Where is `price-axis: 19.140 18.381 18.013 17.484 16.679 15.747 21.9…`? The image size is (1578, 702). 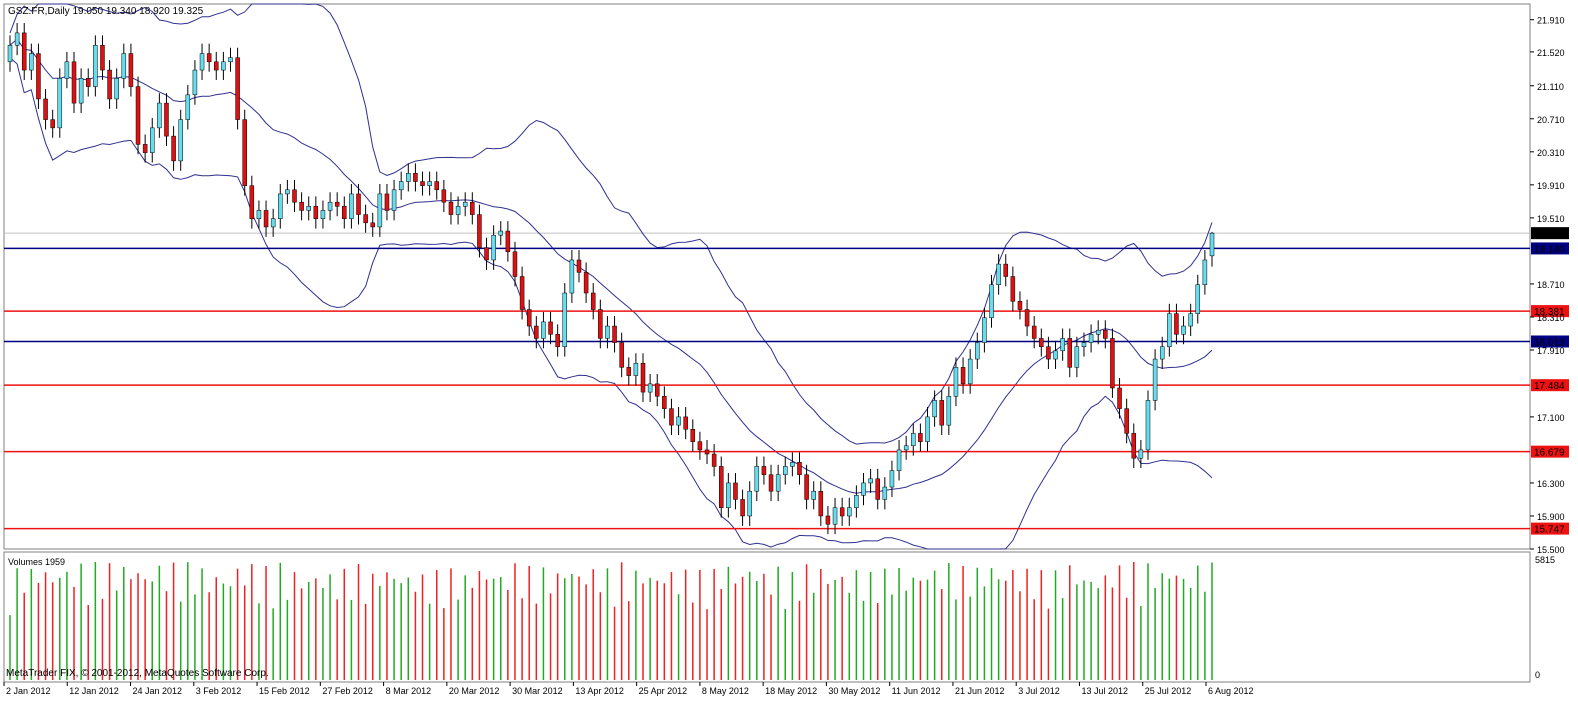
price-axis: 19.140 18.381 18.013 17.484 16.679 15.747 21.9… is located at coordinates (1549, 285).